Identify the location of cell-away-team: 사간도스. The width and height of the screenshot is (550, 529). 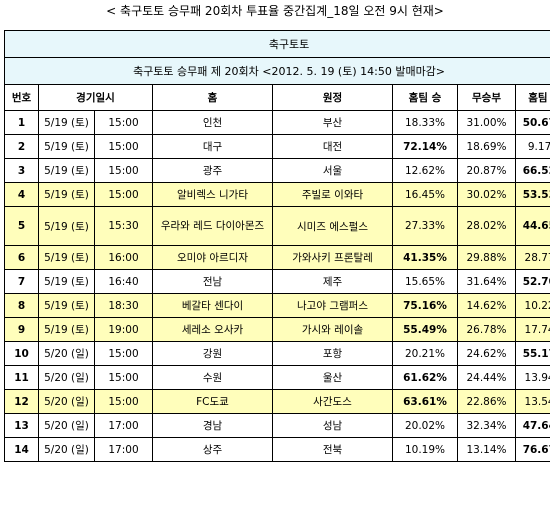
(332, 401).